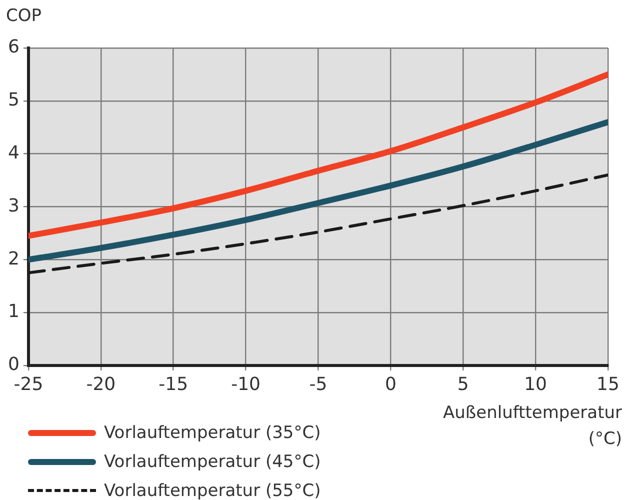 Image resolution: width=626 pixels, height=500 pixels. Describe the element at coordinates (173, 384) in the screenshot. I see `x-tick-label: -15` at that location.